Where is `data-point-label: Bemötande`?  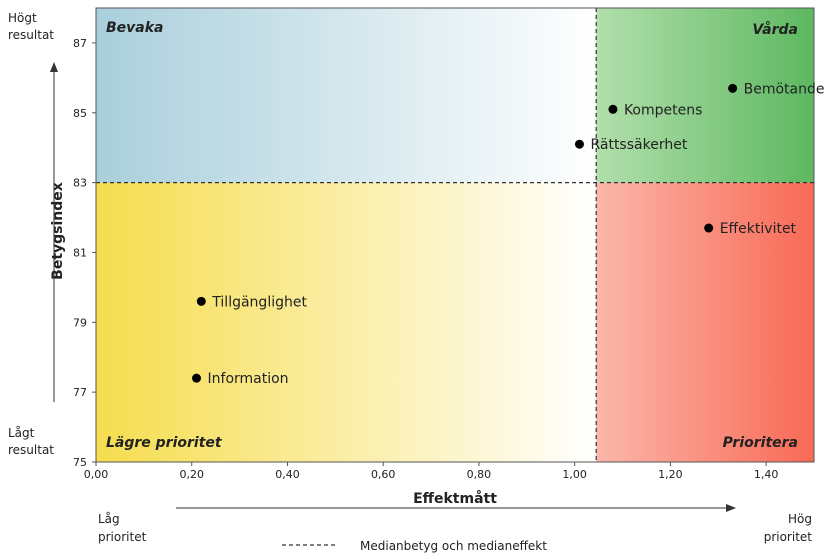
data-point-label: Bemötande is located at coordinates (784, 89).